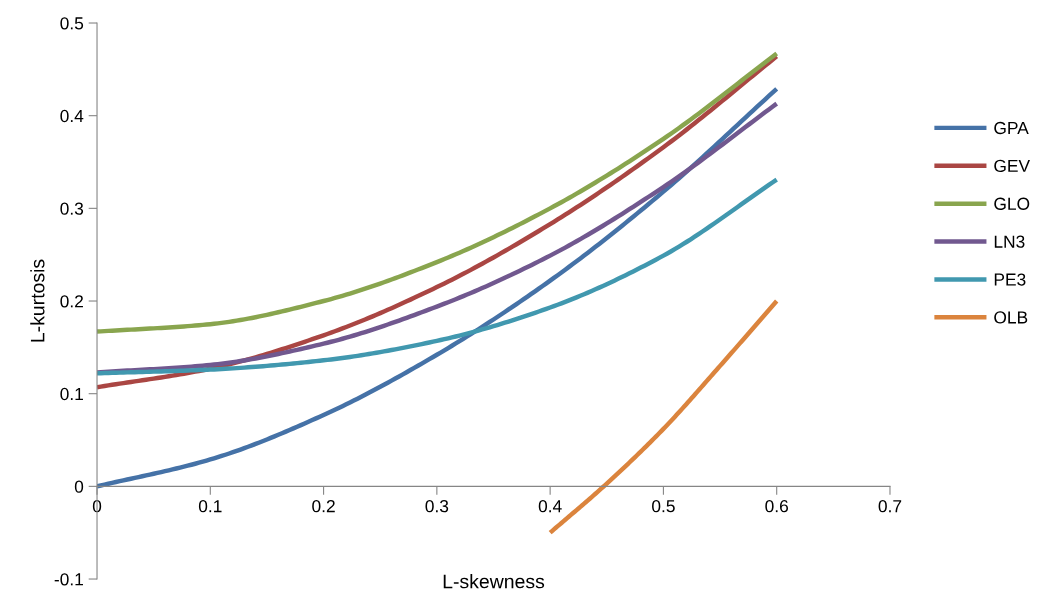 The width and height of the screenshot is (1050, 590). What do you see at coordinates (71, 301) in the screenshot?
I see `y-tick-label: 0.2` at bounding box center [71, 301].